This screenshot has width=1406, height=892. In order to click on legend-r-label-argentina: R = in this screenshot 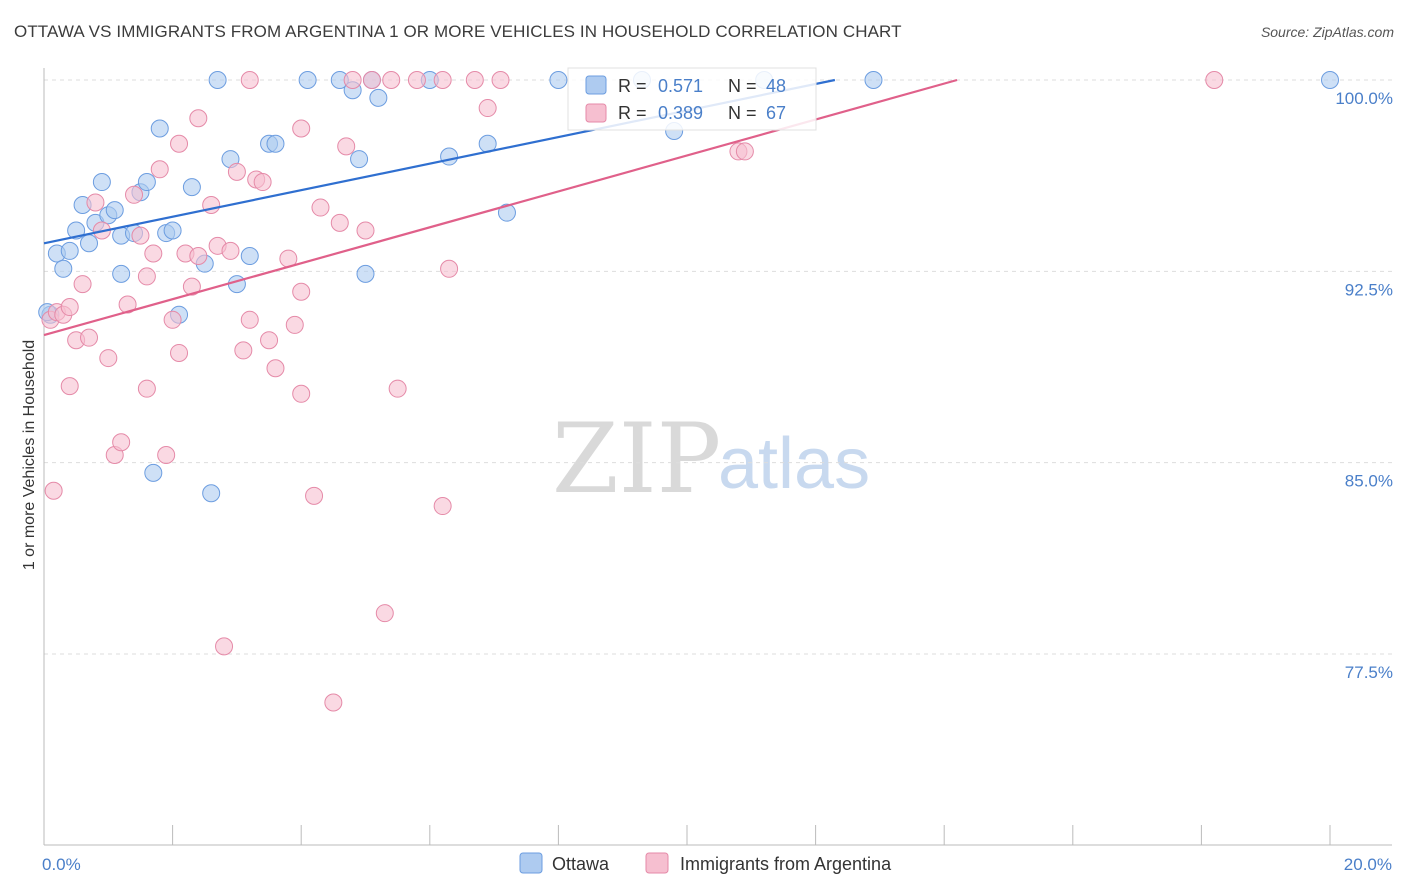, I will do `click(632, 113)`.